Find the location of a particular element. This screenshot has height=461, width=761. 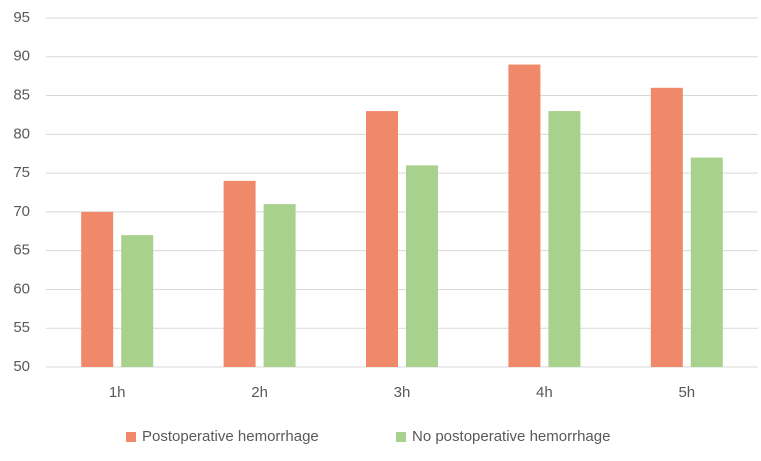

y-tick-label: 90 is located at coordinates (21, 56).